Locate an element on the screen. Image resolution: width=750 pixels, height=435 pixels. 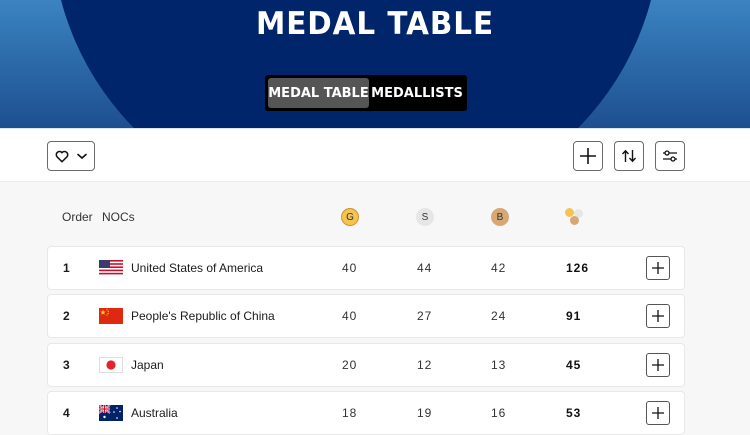
rank: 2 is located at coordinates (66, 316).